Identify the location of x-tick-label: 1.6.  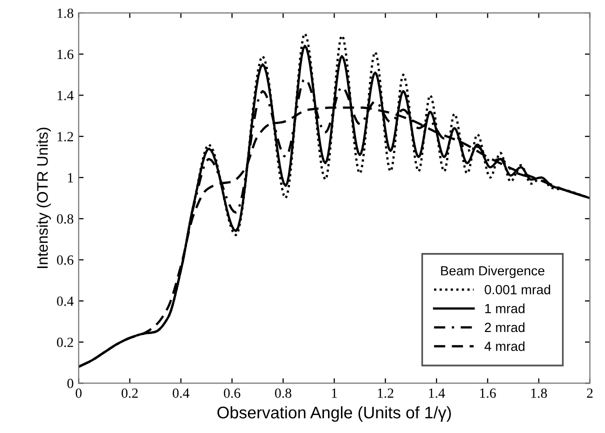
(488, 393).